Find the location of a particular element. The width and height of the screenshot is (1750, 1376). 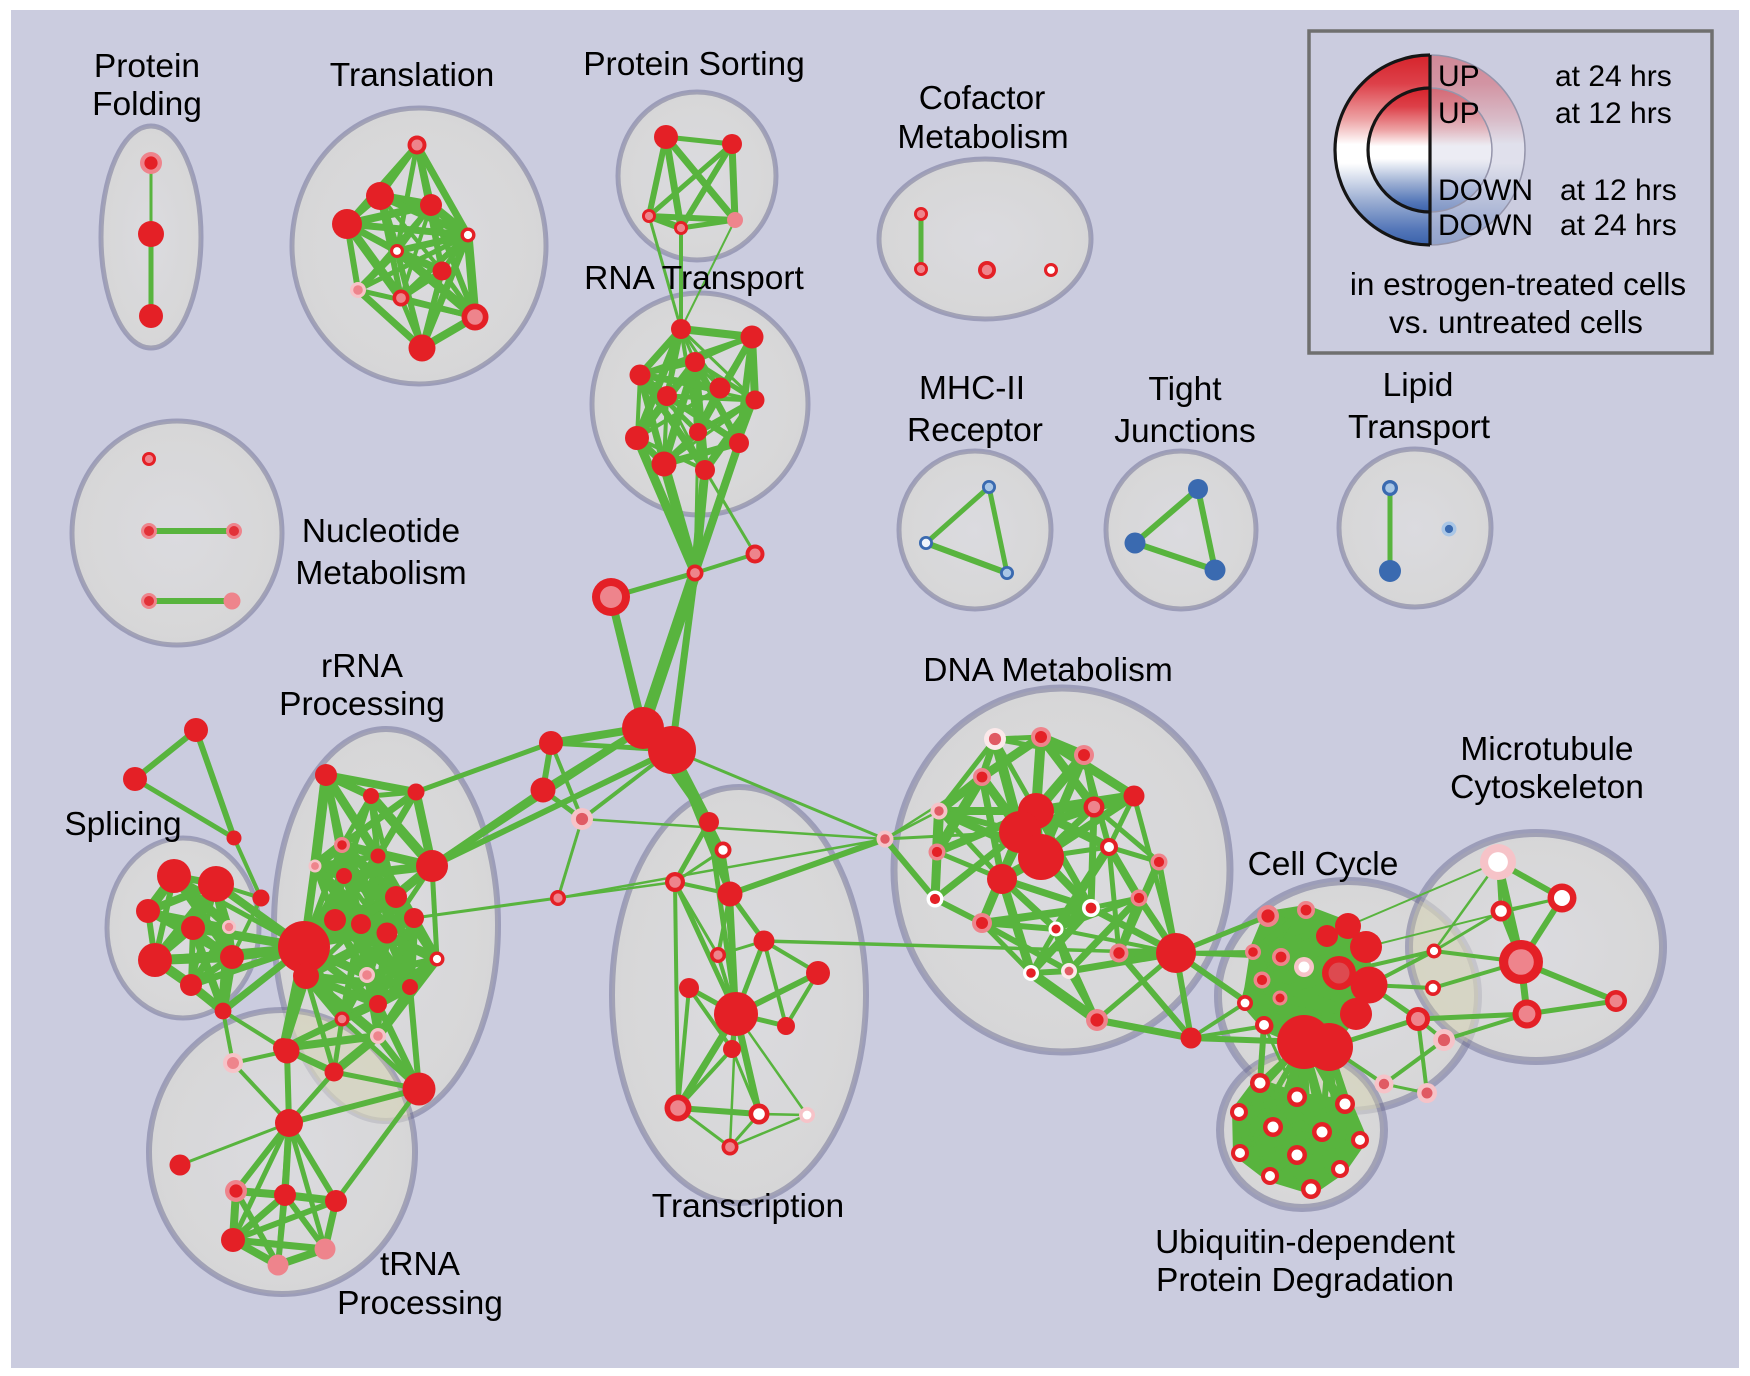

svg-text: Splicing is located at coordinates (122, 824).